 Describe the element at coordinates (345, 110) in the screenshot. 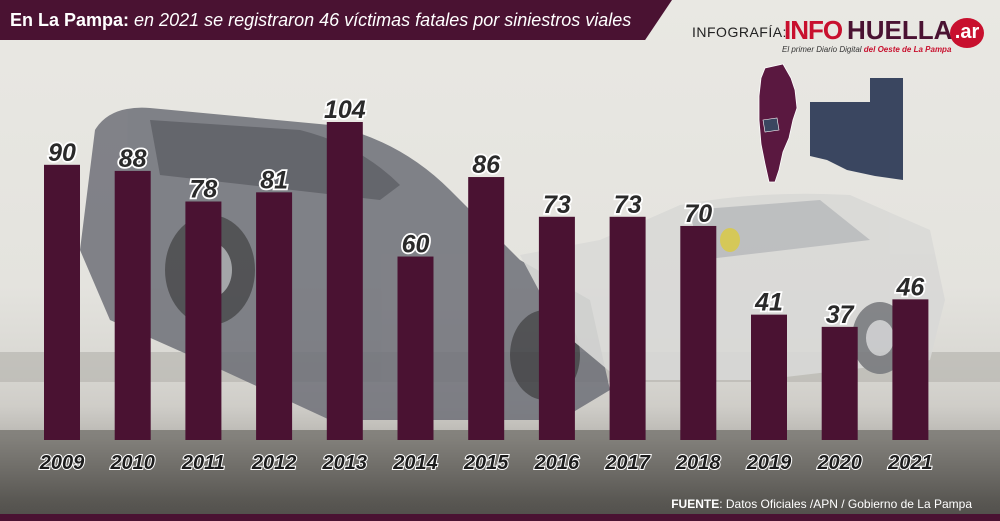

I see `value-label-2013: 104` at that location.